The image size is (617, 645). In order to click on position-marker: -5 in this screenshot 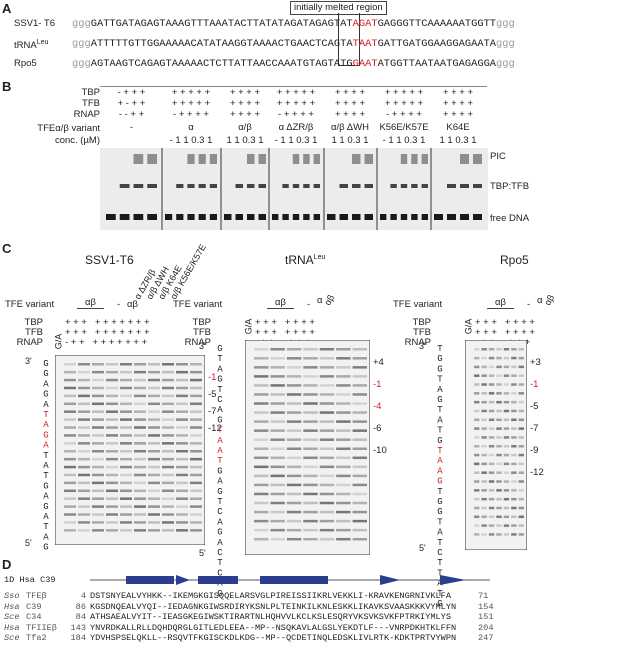, I will do `click(212, 394)`.